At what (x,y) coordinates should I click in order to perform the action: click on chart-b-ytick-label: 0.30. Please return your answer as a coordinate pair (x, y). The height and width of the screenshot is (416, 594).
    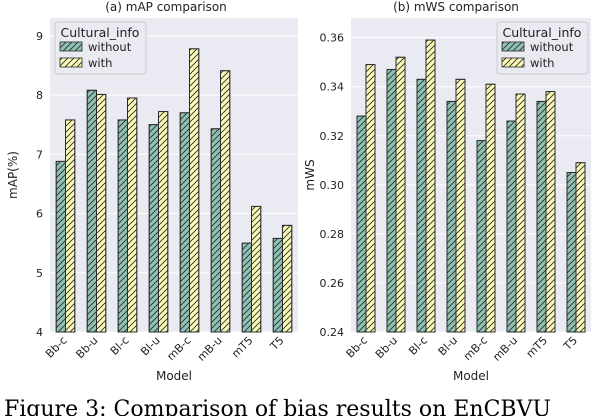
    Looking at the image, I should click on (332, 185).